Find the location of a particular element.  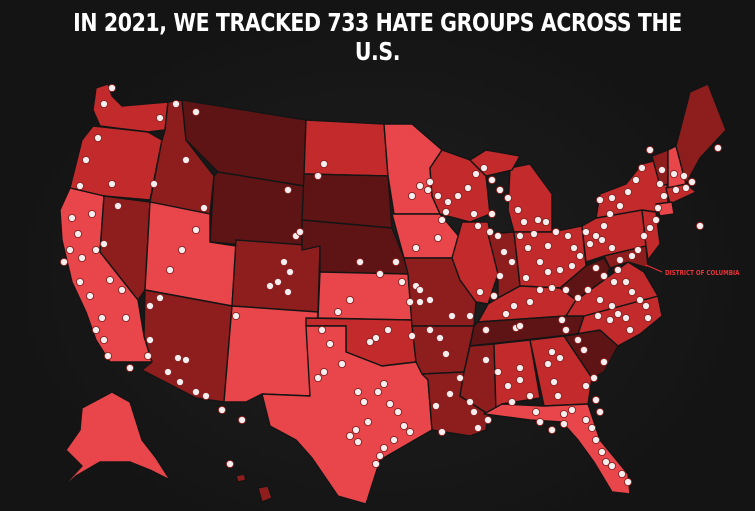

state-hi is located at coordinates (265, 494).